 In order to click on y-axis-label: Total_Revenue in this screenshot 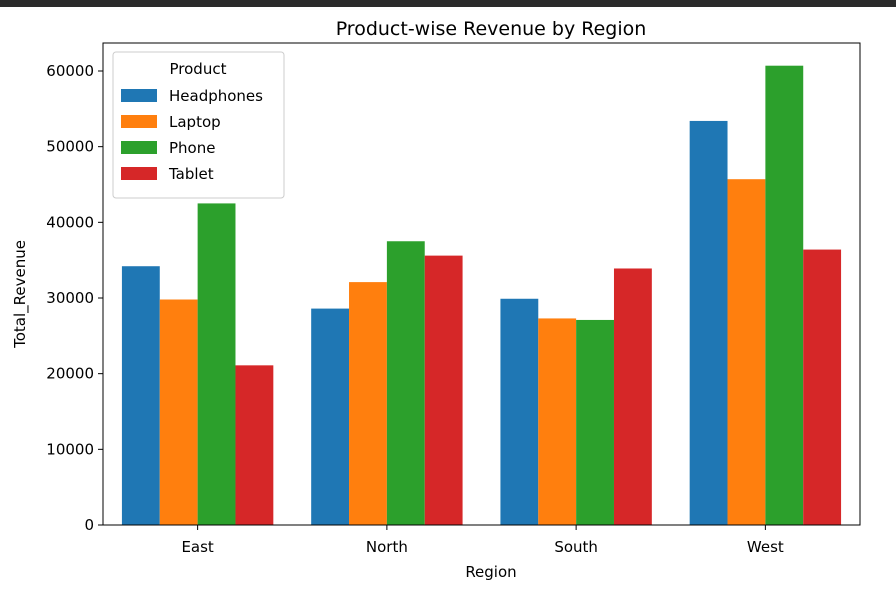, I will do `click(20, 294)`.